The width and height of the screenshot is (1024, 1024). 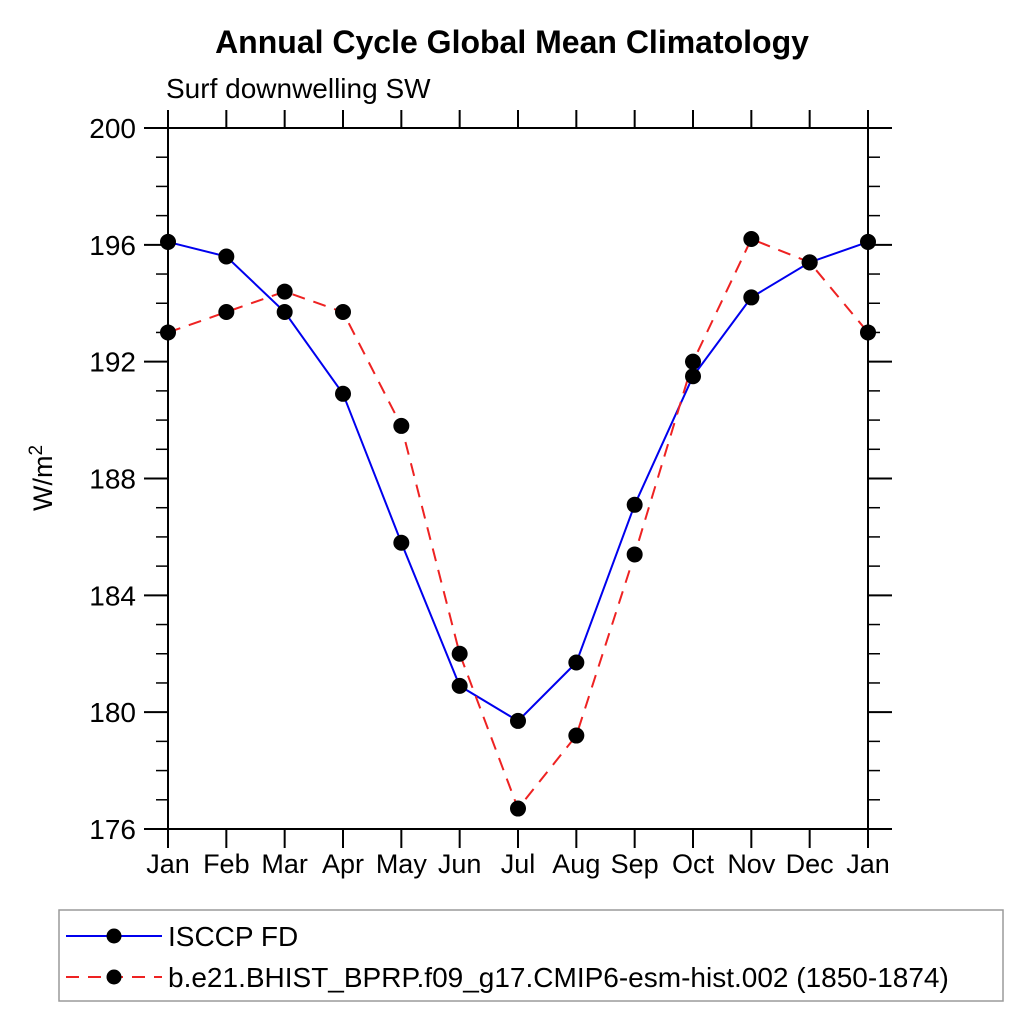 I want to click on x-tick-label: Nov, so click(x=751, y=864).